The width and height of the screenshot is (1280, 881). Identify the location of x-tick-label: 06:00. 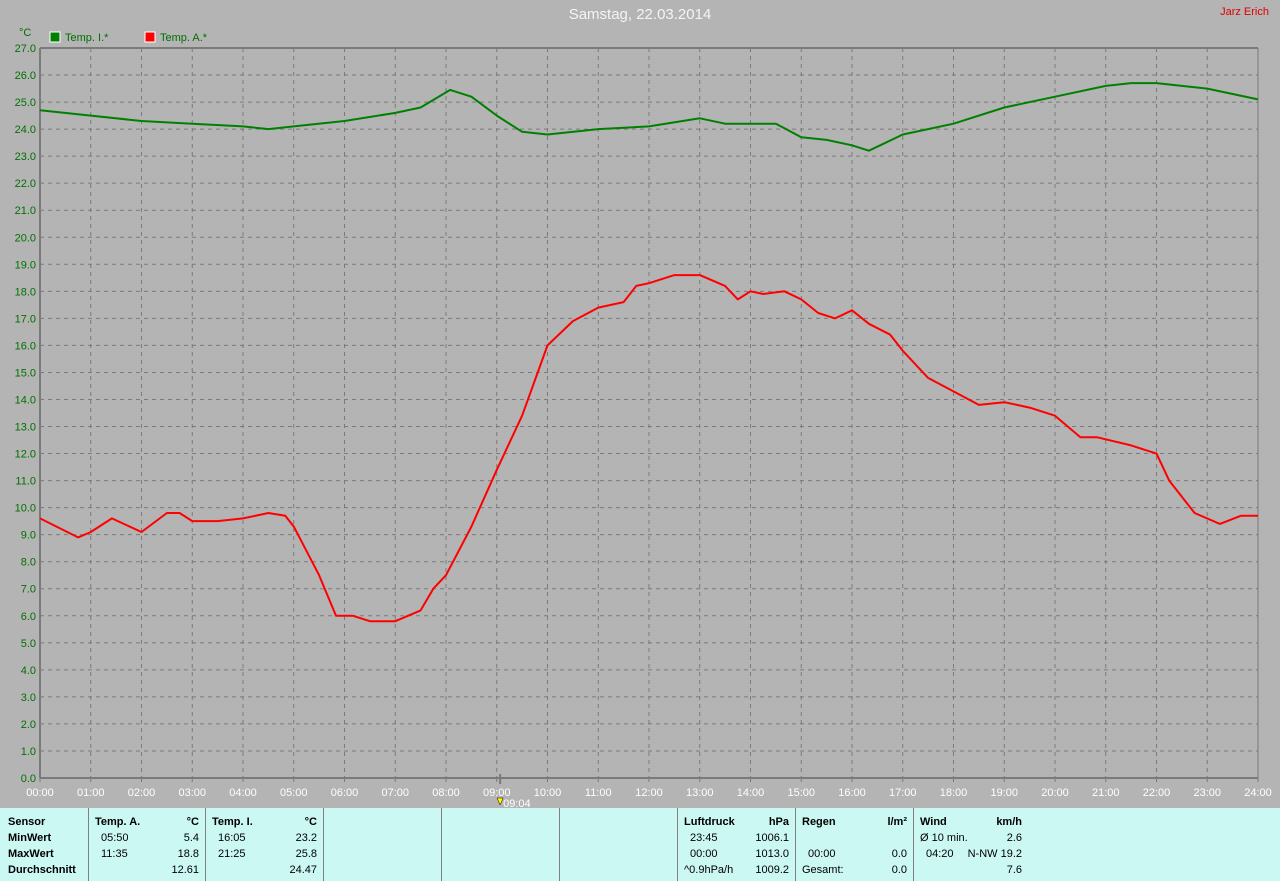
(345, 793).